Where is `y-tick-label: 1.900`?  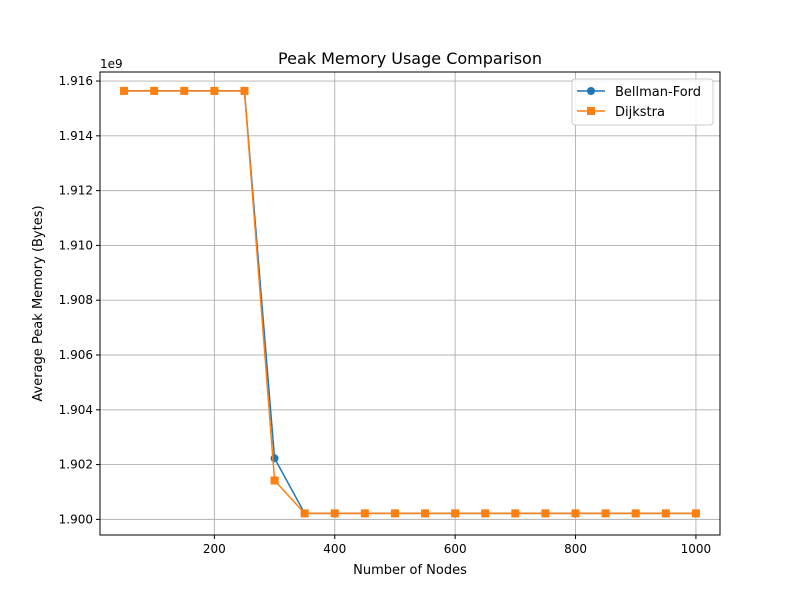
y-tick-label: 1.900 is located at coordinates (76, 519).